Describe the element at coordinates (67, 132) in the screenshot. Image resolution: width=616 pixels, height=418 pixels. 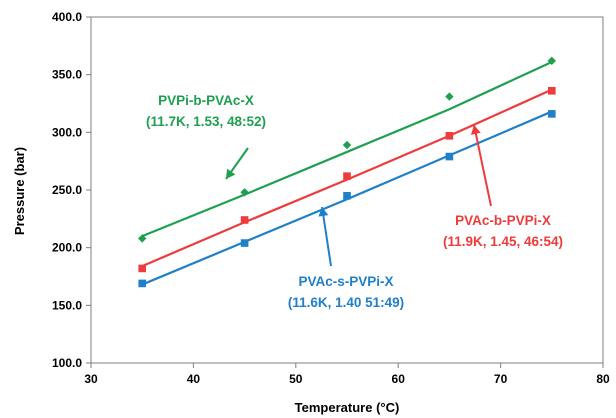
I see `y-tick-label: 300.0` at that location.